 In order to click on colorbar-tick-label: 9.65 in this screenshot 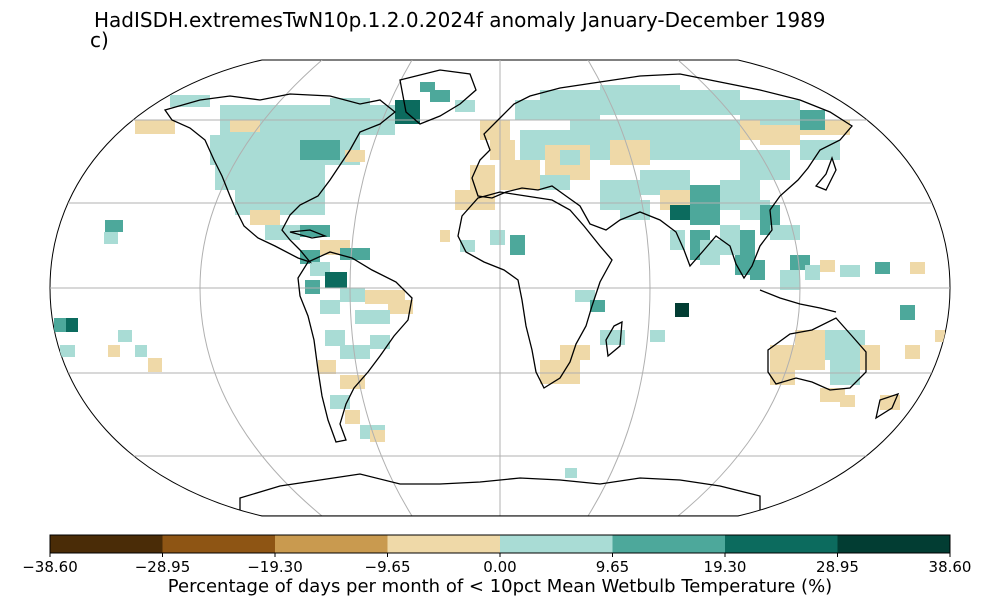, I will do `click(612, 567)`.